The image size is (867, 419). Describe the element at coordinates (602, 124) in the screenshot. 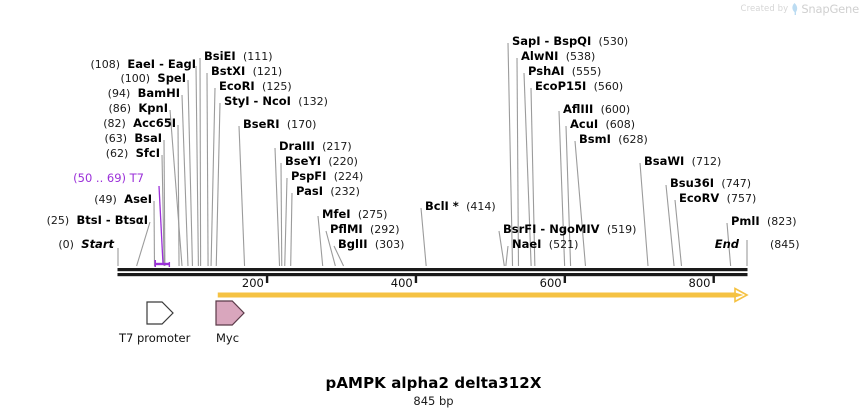

I see `enzyme-site-label: AcuI (608)` at that location.